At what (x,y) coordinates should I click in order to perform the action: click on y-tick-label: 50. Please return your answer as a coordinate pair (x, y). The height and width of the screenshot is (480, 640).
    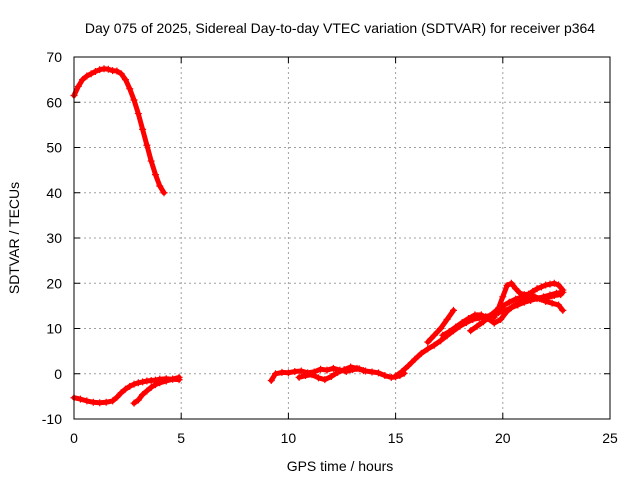
    Looking at the image, I should click on (54, 148).